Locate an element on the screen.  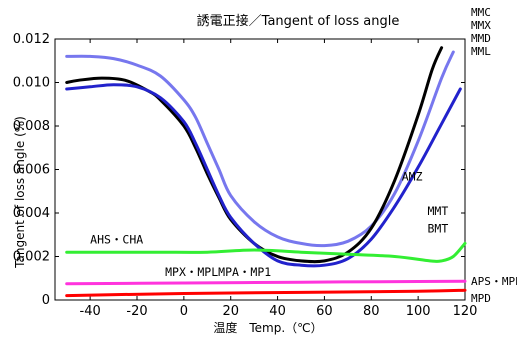
side-legend-label: MPD is located at coordinates (481, 298).